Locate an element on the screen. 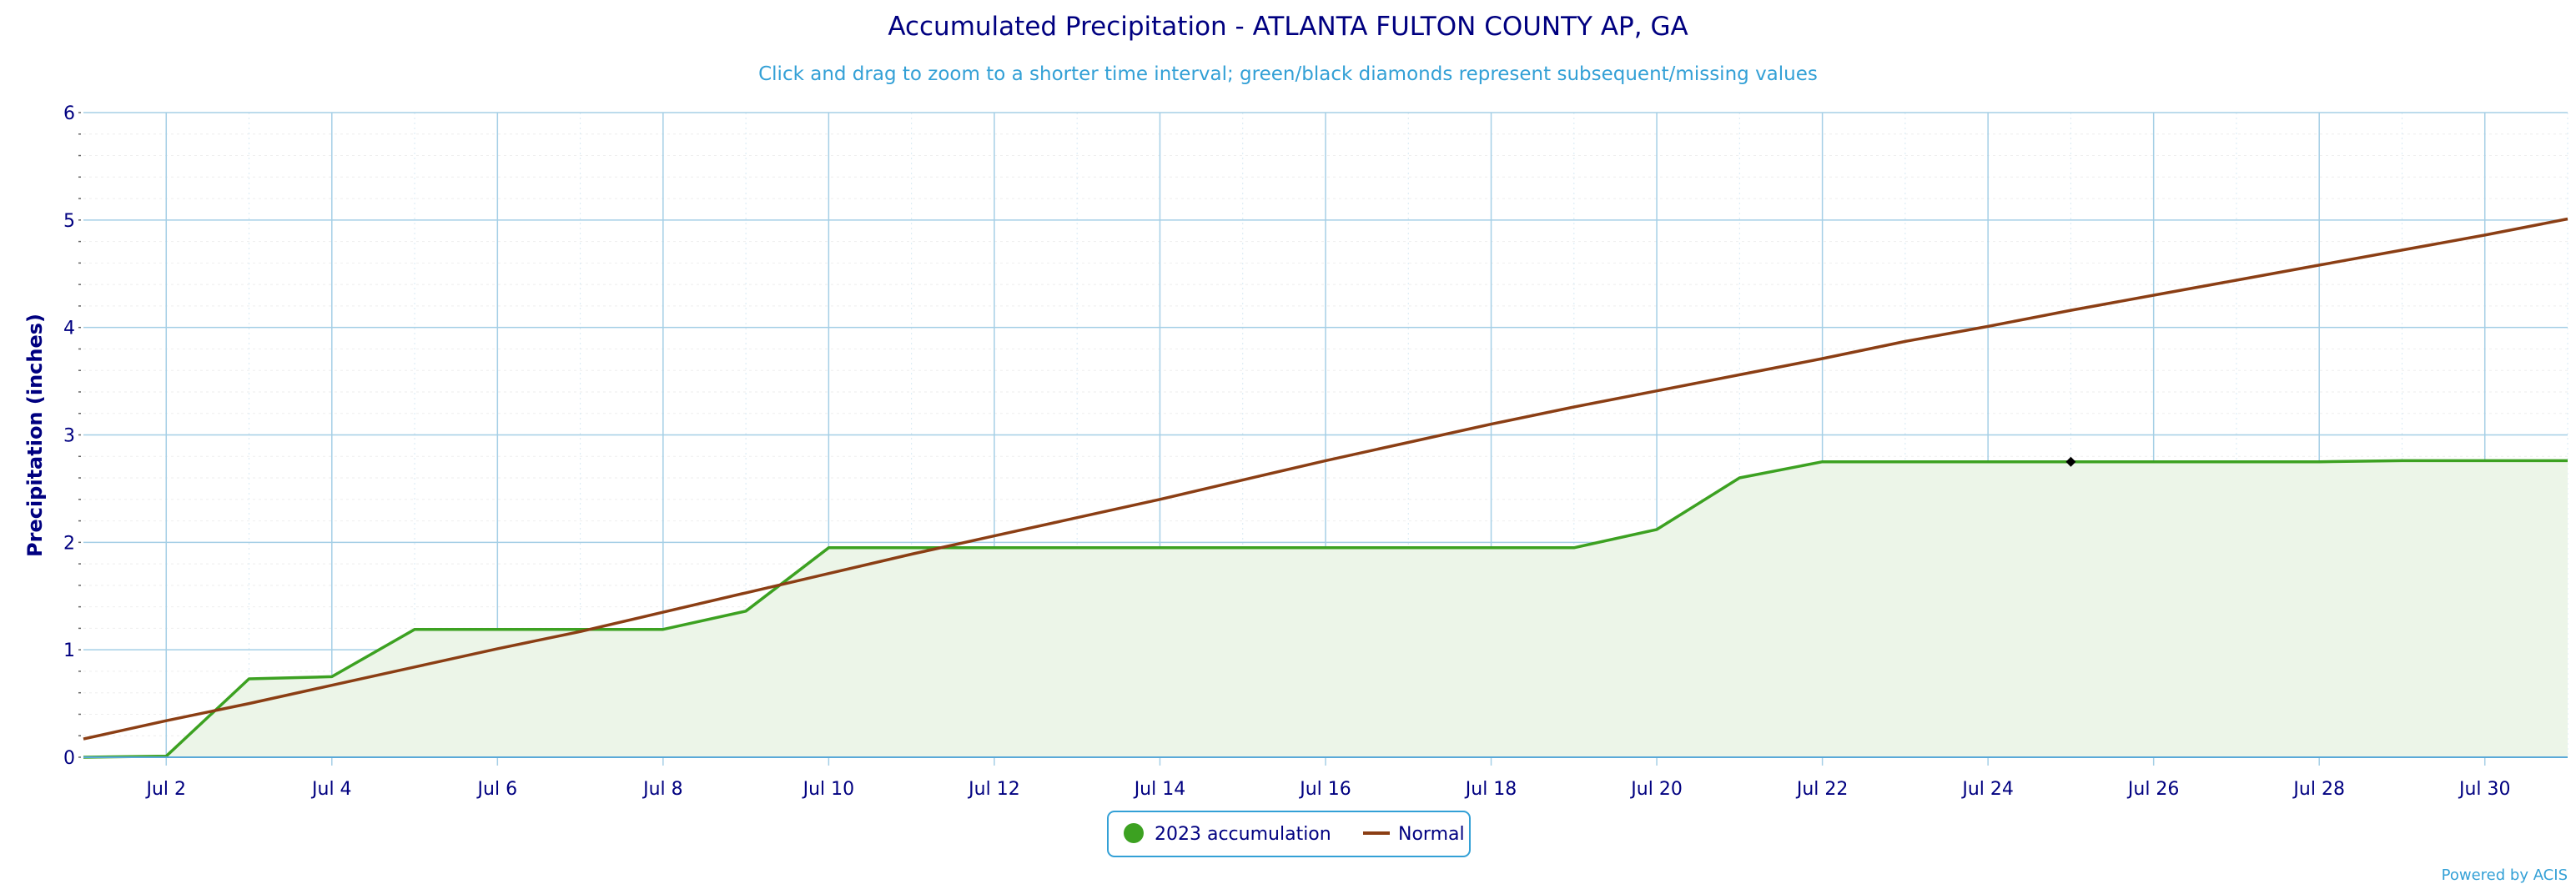 The height and width of the screenshot is (889, 2576). chart-legend: 2023 accumulation Normal is located at coordinates (1289, 834).